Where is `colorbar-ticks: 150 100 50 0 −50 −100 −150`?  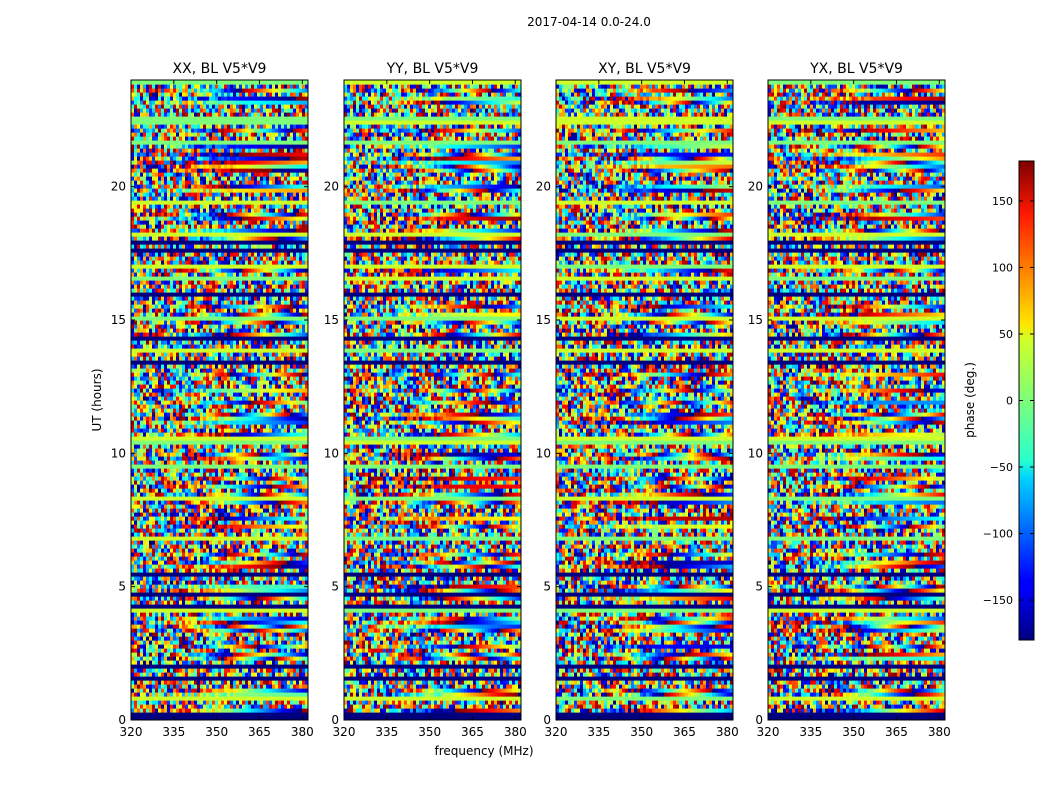
colorbar-ticks: 150 100 50 0 −50 −100 −150 is located at coordinates (1008, 401).